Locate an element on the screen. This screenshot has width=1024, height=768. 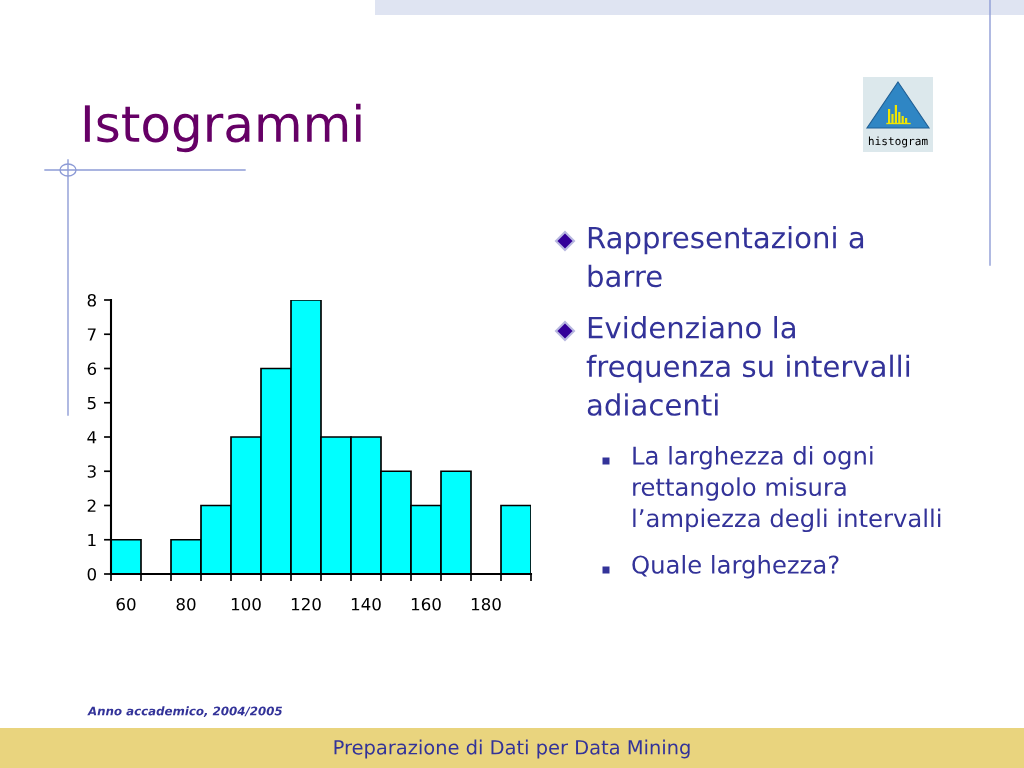
text: Preparazione di Dati per Data Mining is located at coordinates (512, 749).